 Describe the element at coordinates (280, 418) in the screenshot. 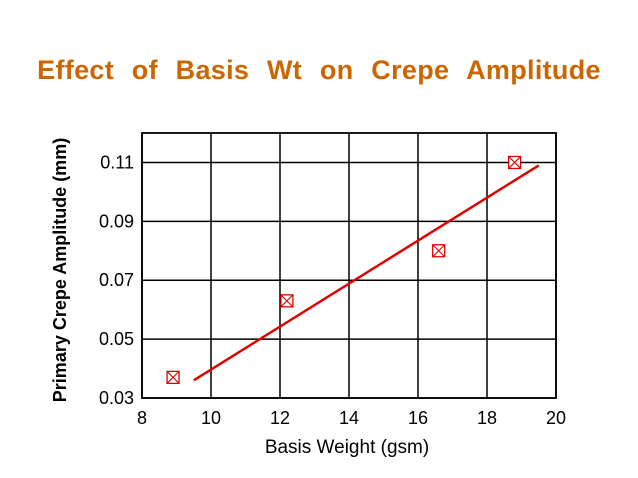

I see `x-tick-label: 12` at that location.